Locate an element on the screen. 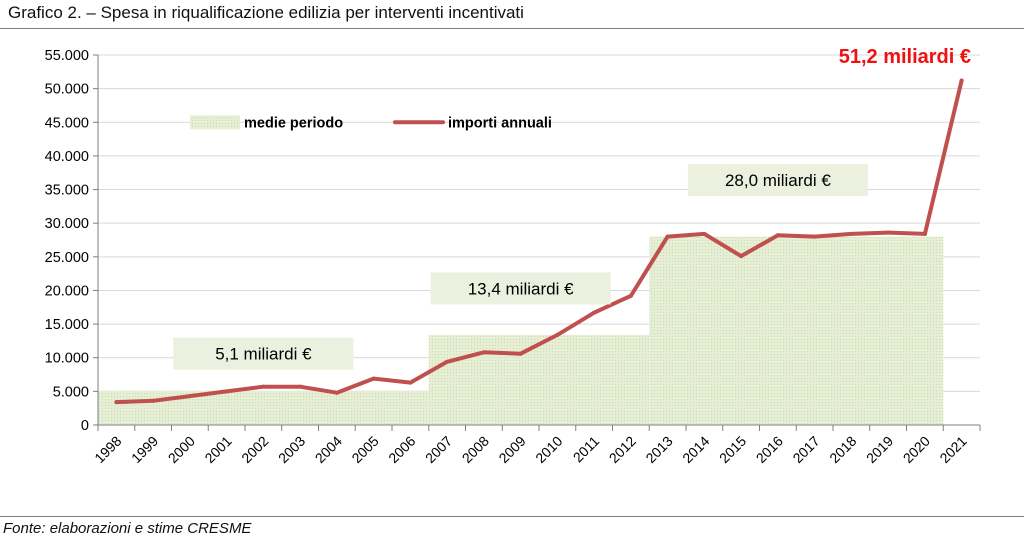 The image size is (1024, 545). top-rule is located at coordinates (512, 28).